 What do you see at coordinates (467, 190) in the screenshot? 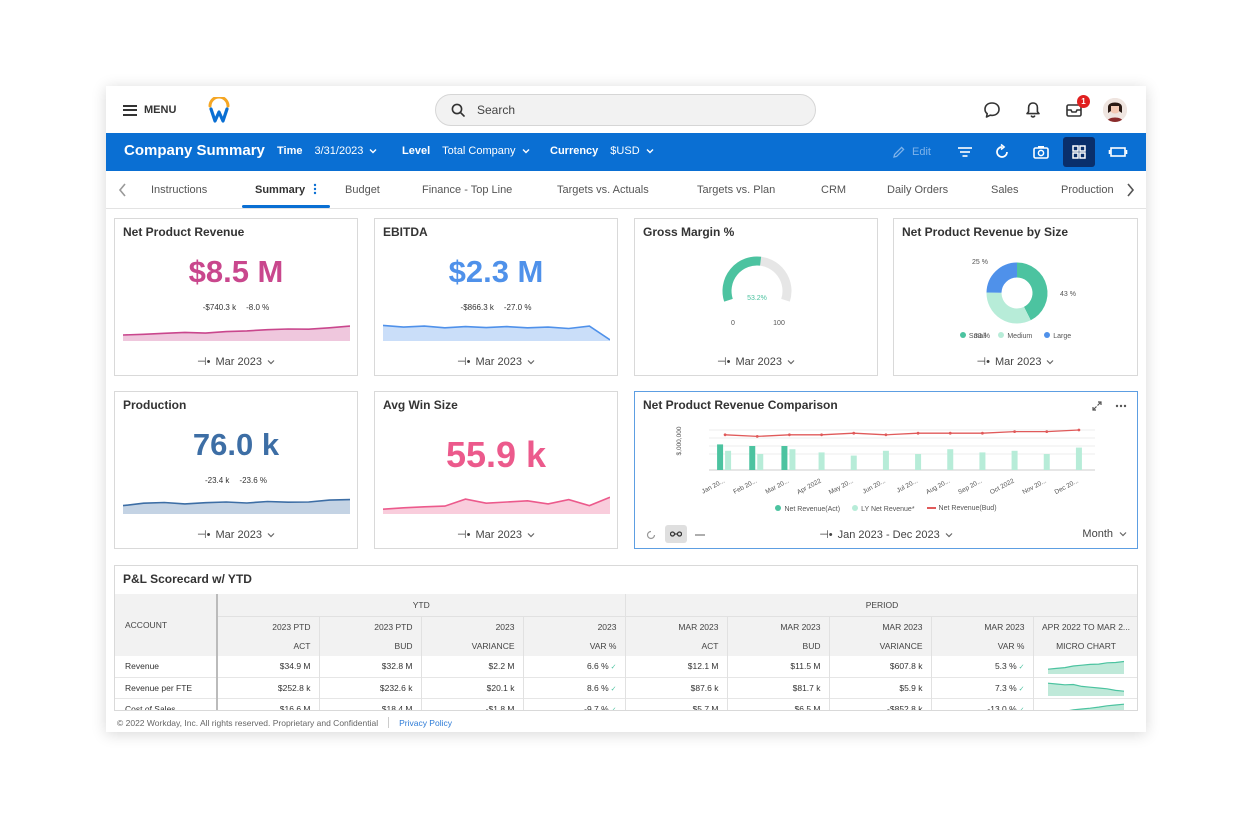
I see `tab-finance-top-line: Finance - Top Line` at bounding box center [467, 190].